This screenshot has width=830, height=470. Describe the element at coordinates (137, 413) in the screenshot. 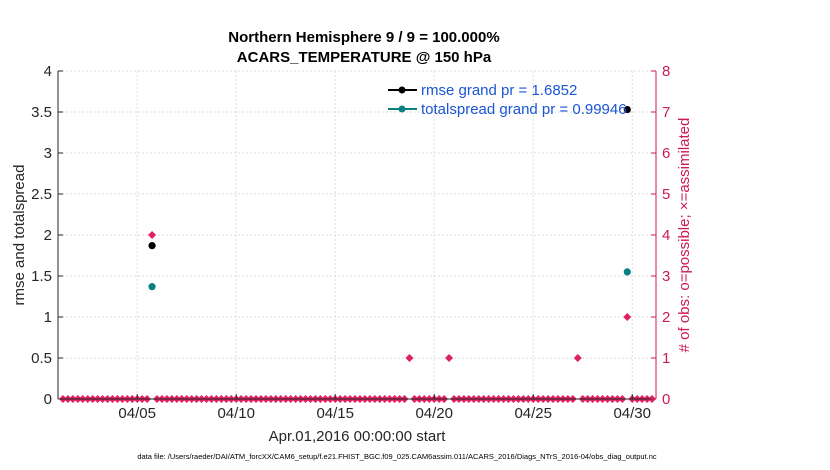

I see `x-tick-label-0: 04/05` at that location.